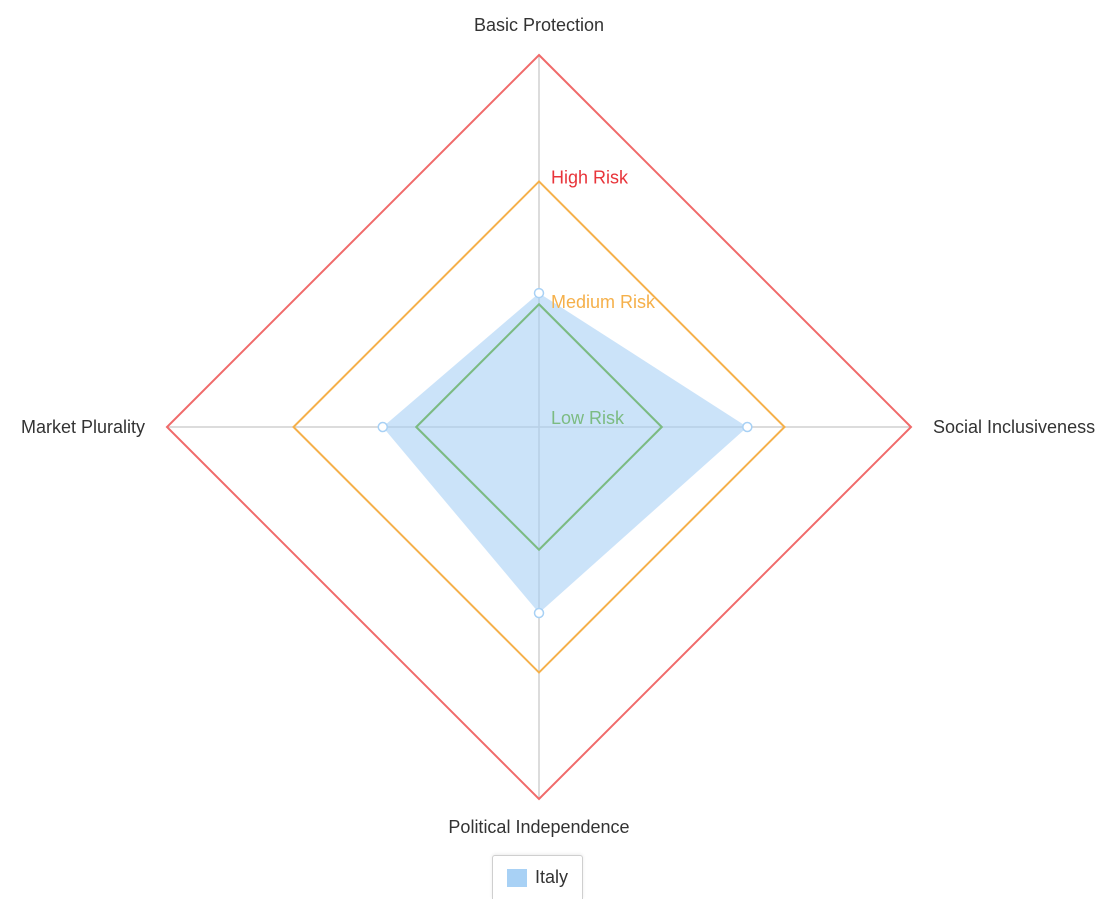 The width and height of the screenshot is (1113, 899). Describe the element at coordinates (538, 827) in the screenshot. I see `axis-label-political-independence: Political Independence` at that location.